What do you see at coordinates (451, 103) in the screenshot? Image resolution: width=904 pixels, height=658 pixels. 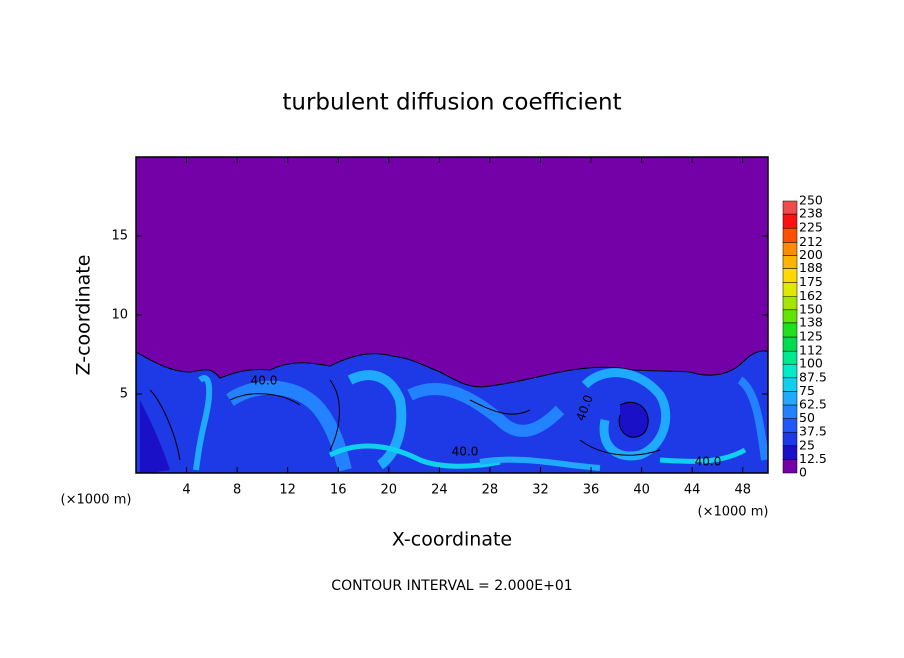 I see `chart-title: turbulent diffusion coefficient` at bounding box center [451, 103].